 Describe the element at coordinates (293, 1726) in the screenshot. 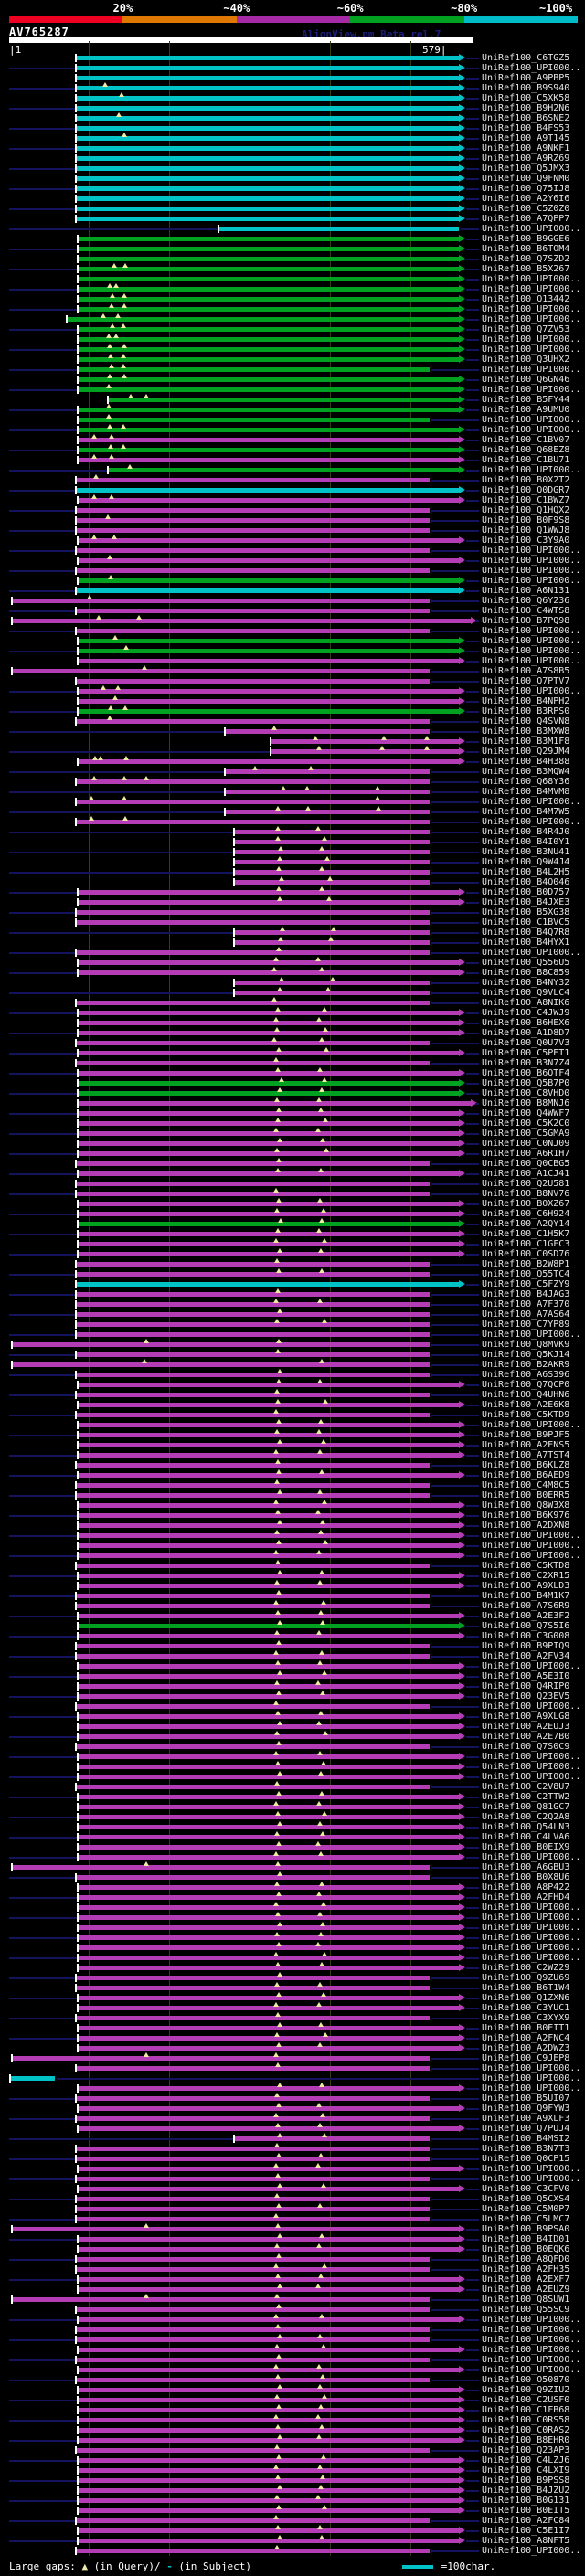

I see `hit-row: UniRef100_A2EUJ3` at that location.